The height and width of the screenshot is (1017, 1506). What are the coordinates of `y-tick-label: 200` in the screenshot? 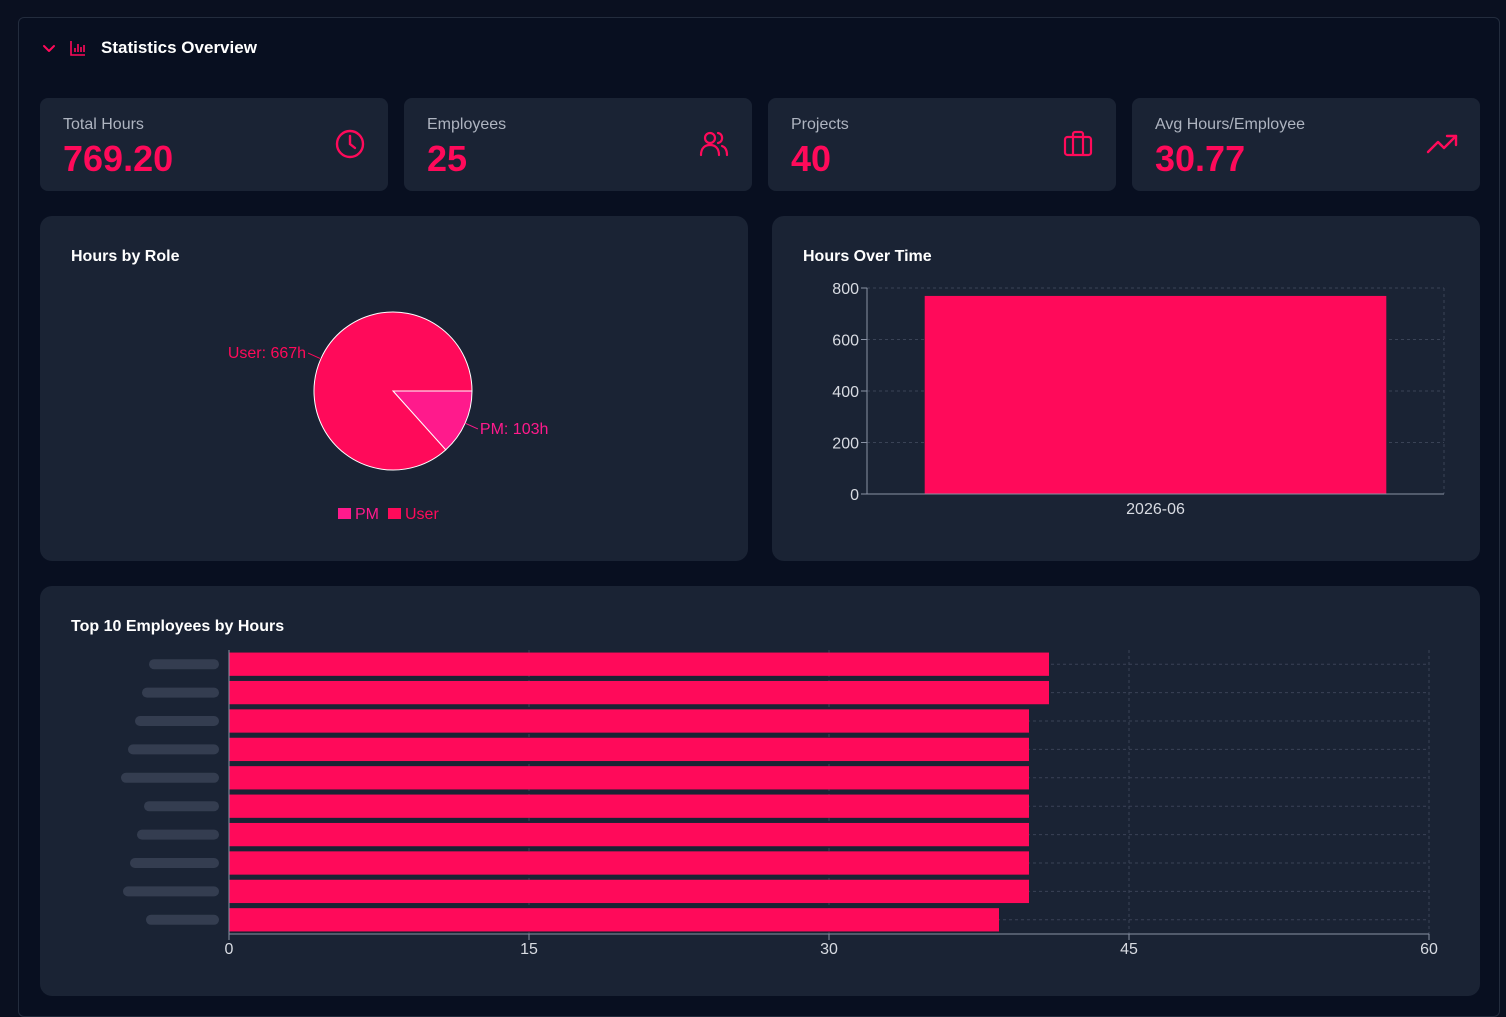 It's located at (845, 444).